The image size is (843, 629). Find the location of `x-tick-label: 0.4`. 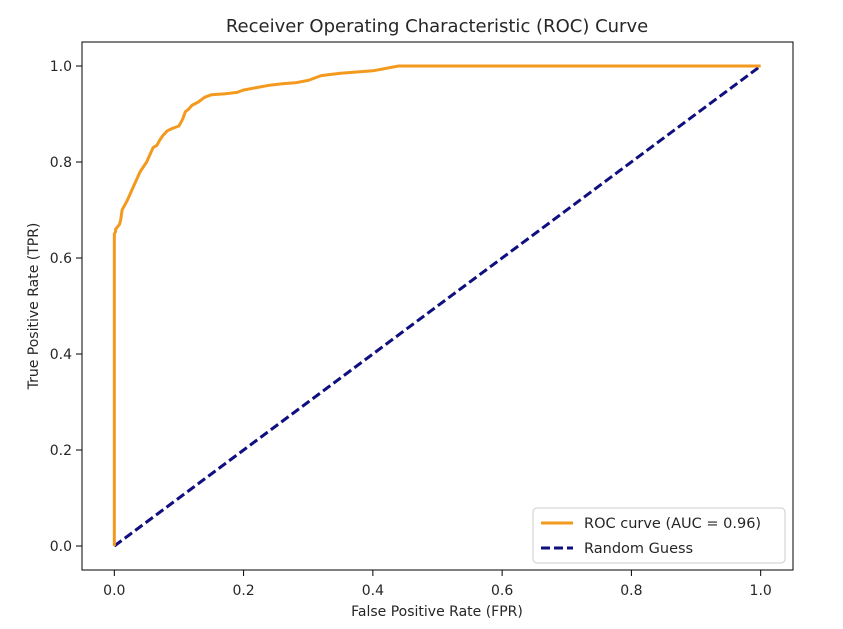

x-tick-label: 0.4 is located at coordinates (373, 591).